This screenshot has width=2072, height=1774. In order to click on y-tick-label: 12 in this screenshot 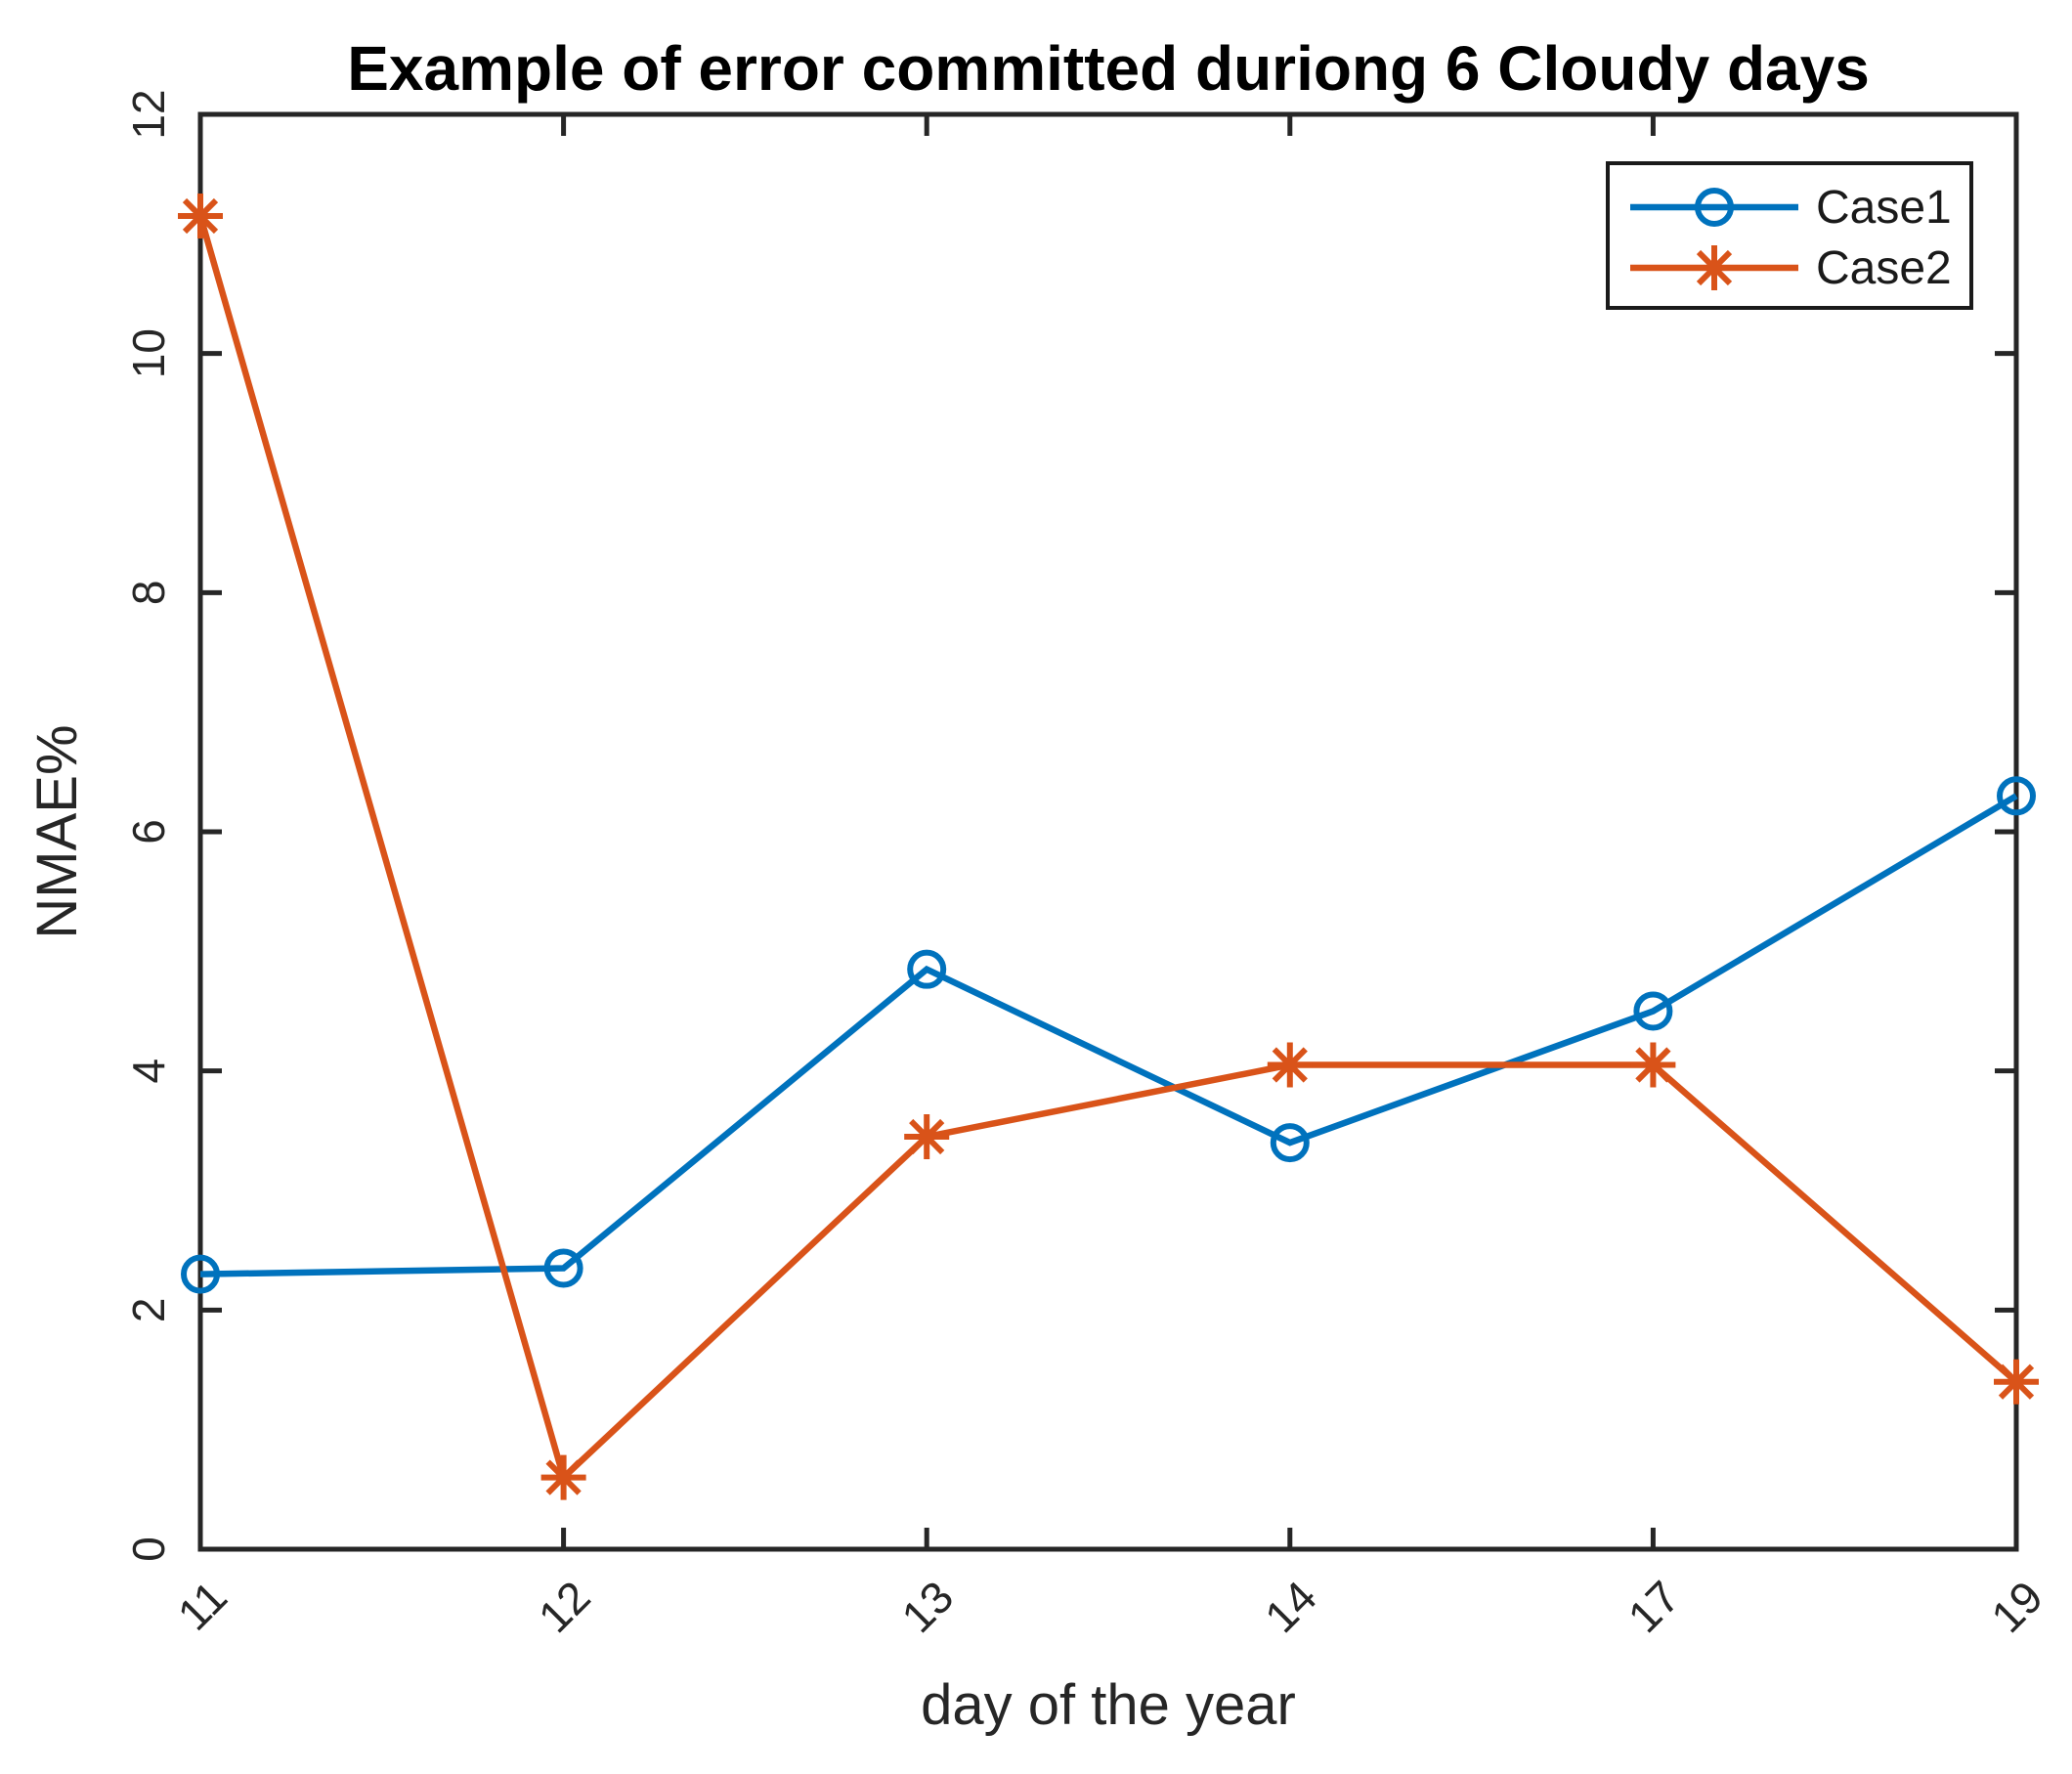, I will do `click(148, 114)`.